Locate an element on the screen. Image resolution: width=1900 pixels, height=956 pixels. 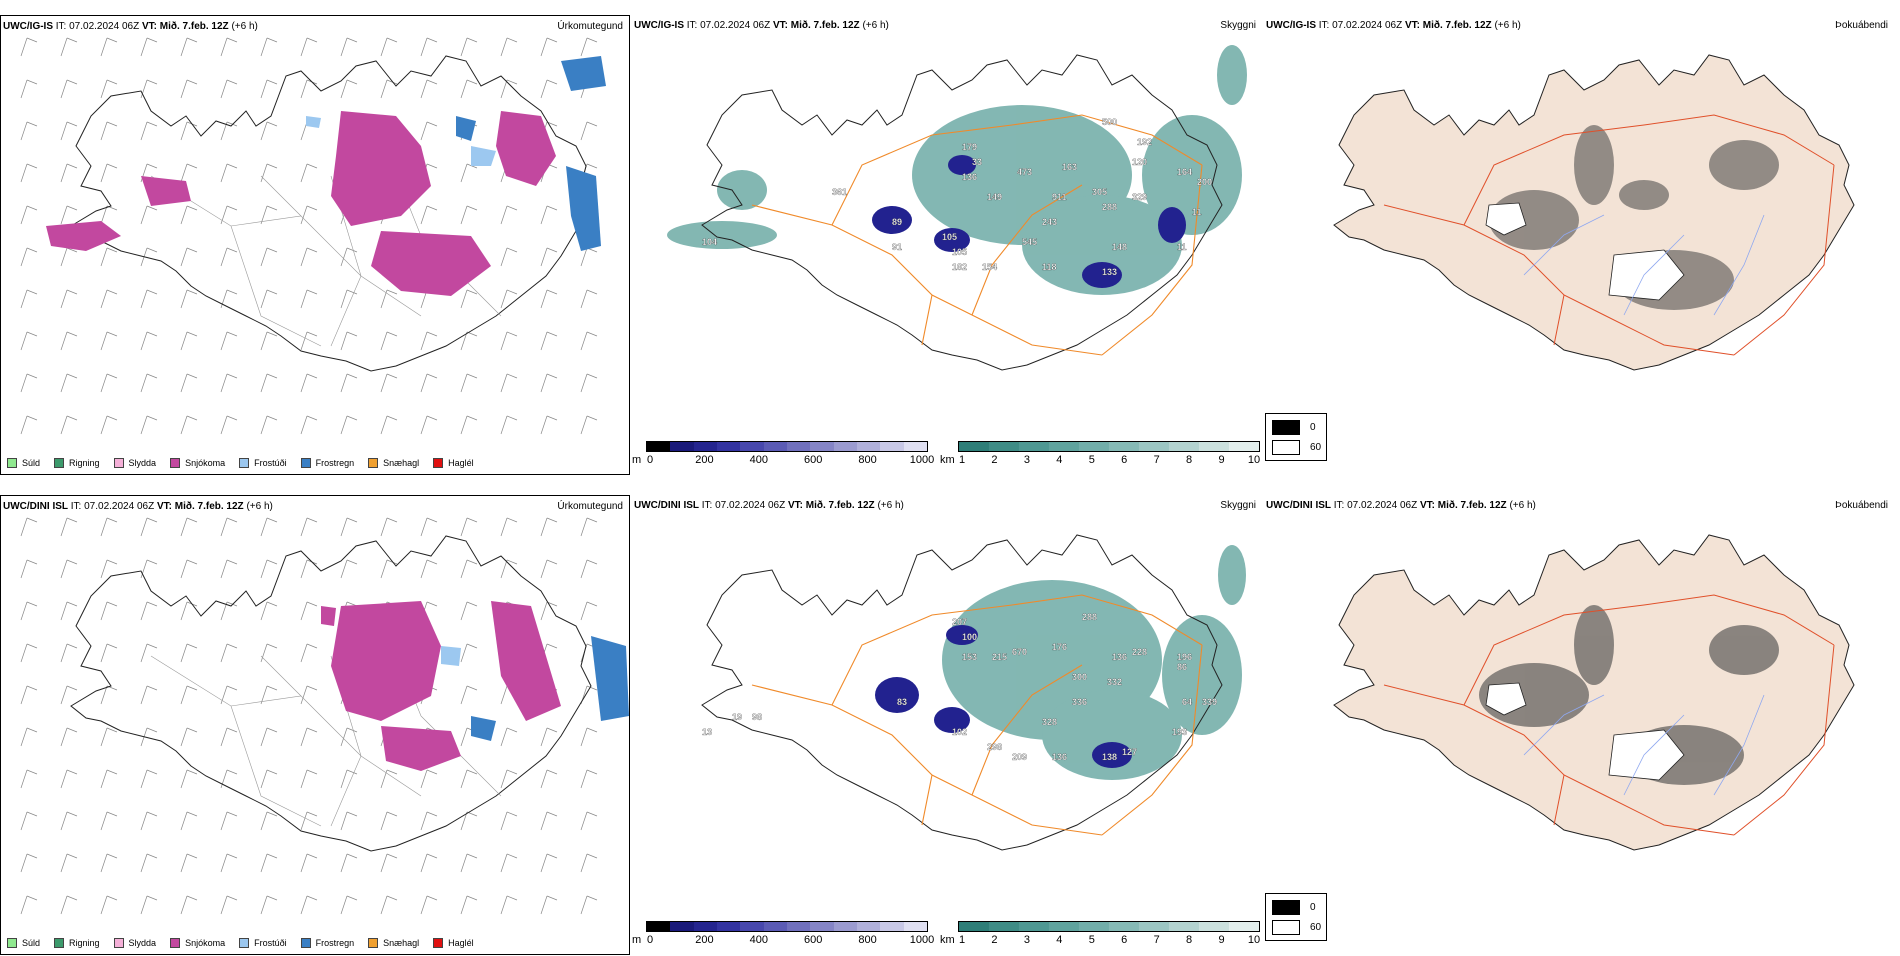
height-colorbar-row2: m 0 200 400 600 800 1000 is located at coordinates (783, 932).